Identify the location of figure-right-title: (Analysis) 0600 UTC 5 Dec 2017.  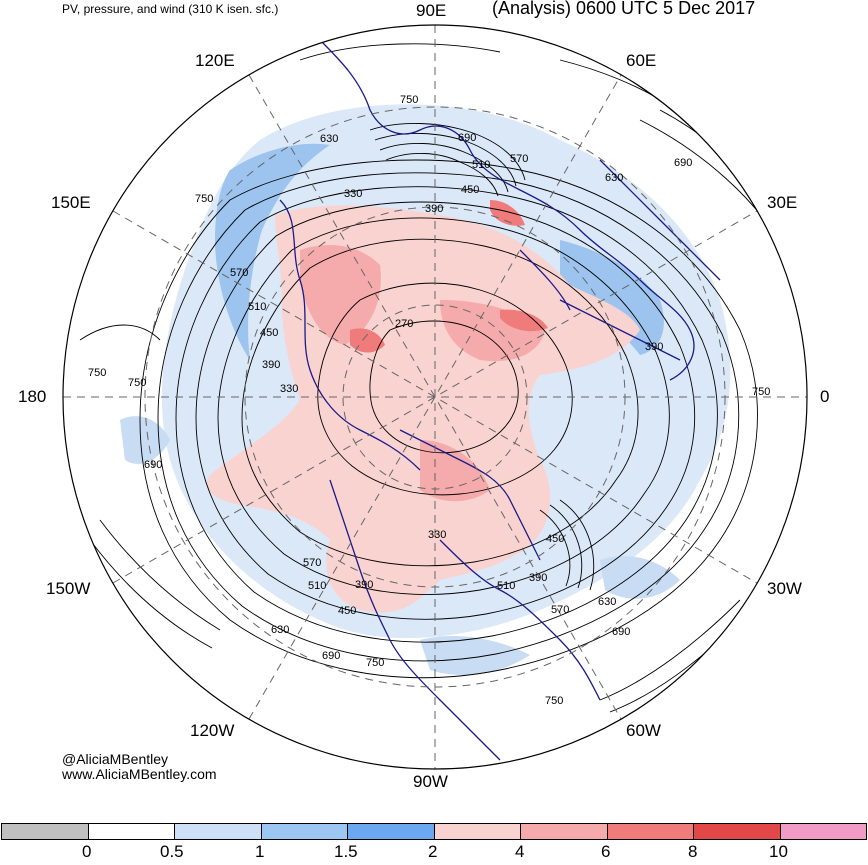
(624, 9).